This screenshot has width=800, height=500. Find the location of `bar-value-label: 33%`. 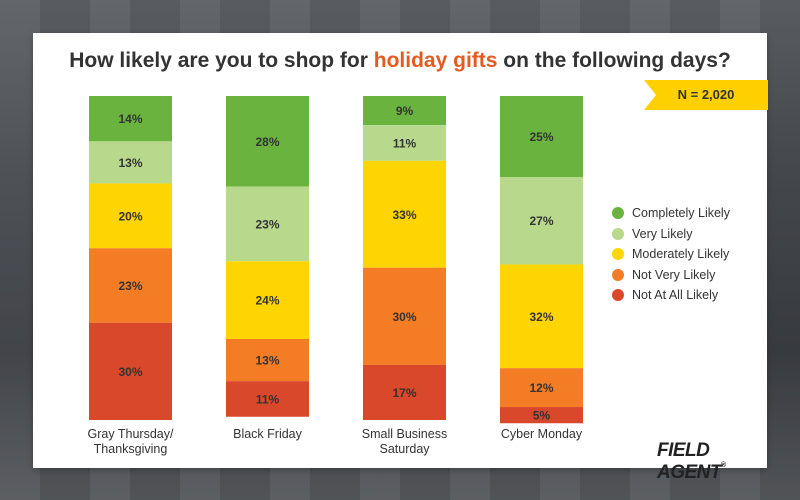

bar-value-label: 33% is located at coordinates (404, 215).